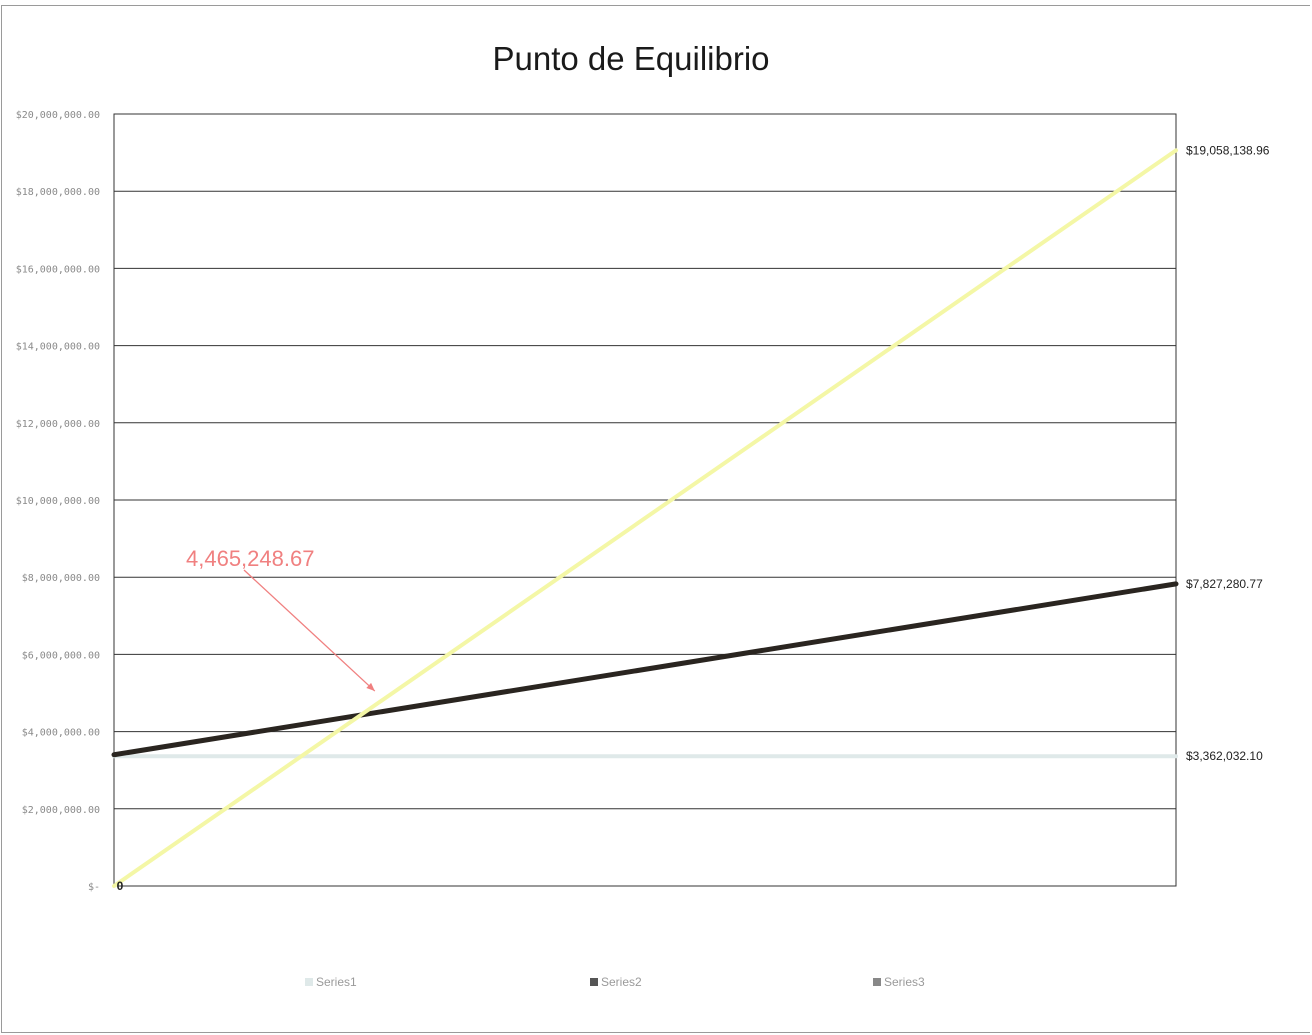 The width and height of the screenshot is (1312, 1035). What do you see at coordinates (250, 558) in the screenshot?
I see `annotation-label: 4,465,248.67` at bounding box center [250, 558].